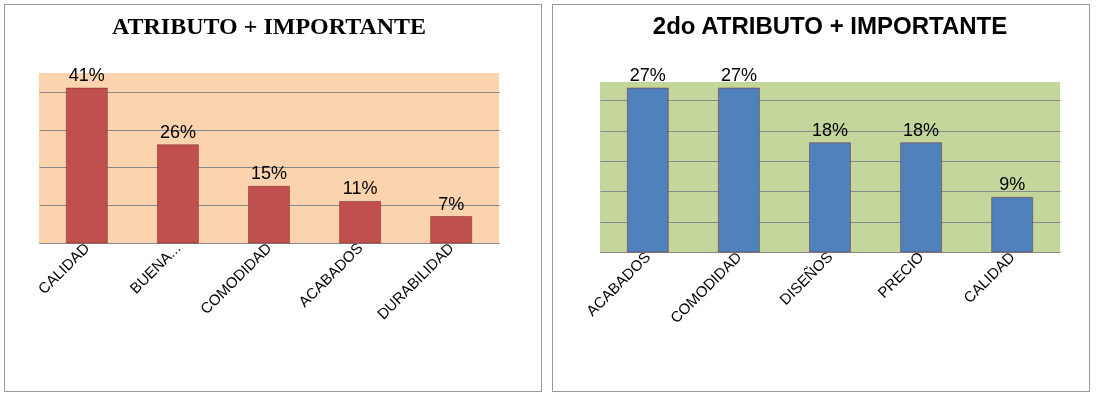 The width and height of the screenshot is (1119, 401). Describe the element at coordinates (269, 26) in the screenshot. I see `chart-title: ATRIBUTO + IMPORTANTE` at that location.